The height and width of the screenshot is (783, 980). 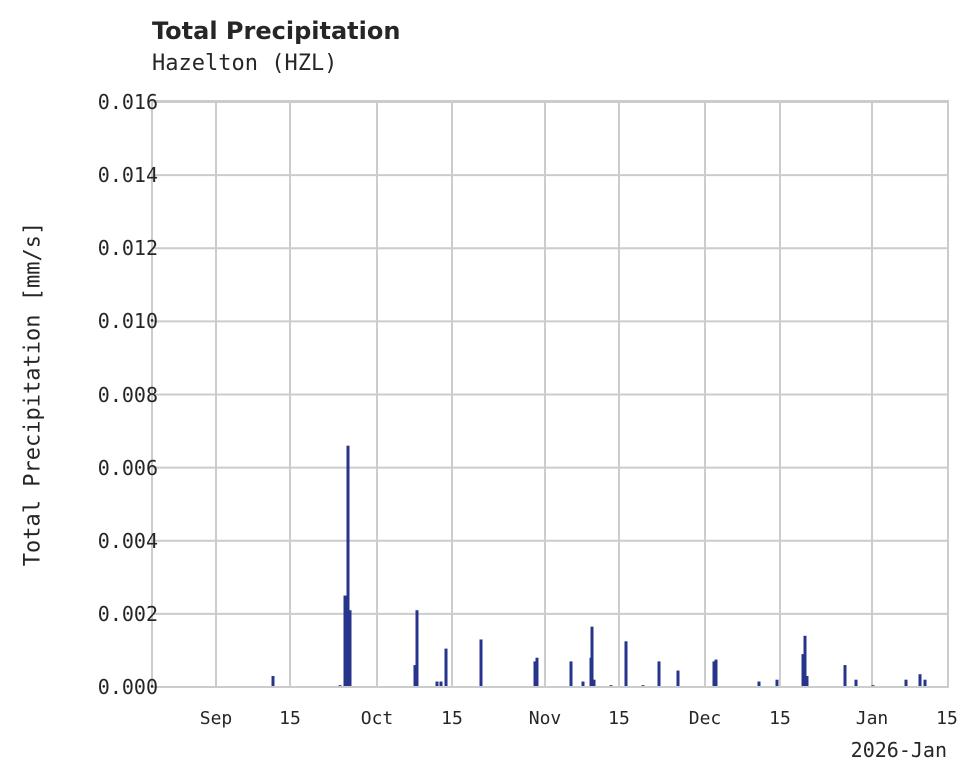 What do you see at coordinates (705, 718) in the screenshot?
I see `x-tick-label: Dec` at bounding box center [705, 718].